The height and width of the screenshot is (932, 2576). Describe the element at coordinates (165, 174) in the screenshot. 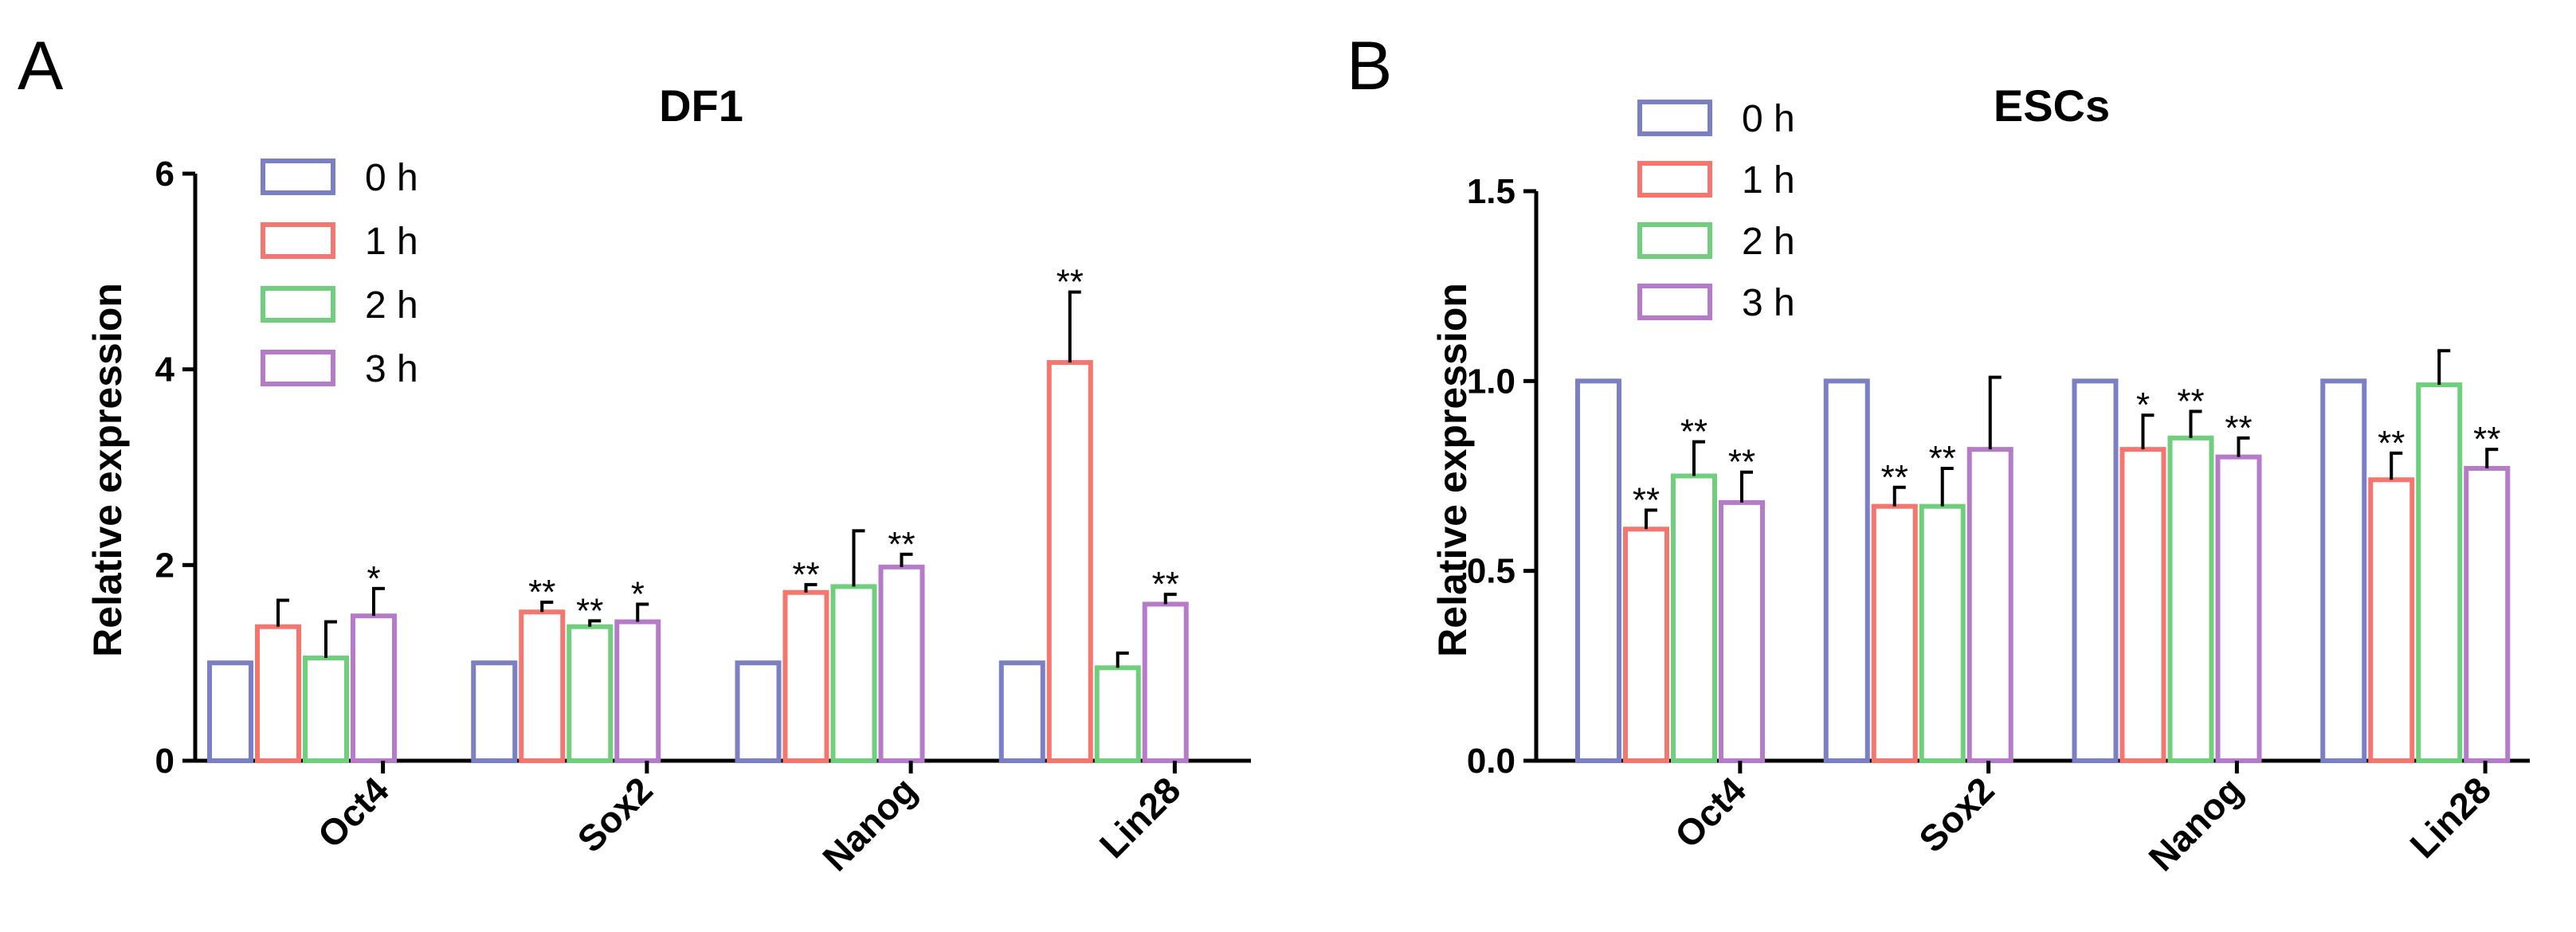

I see `chart-a-y-tick-label: 6` at that location.